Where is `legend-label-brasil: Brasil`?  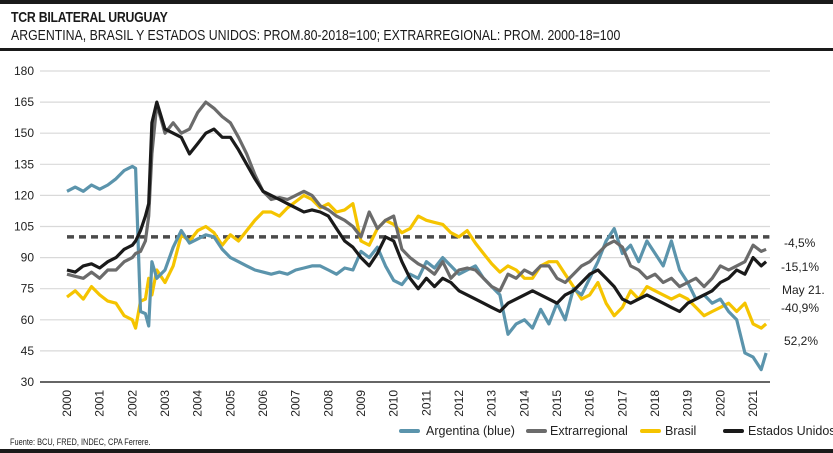
legend-label-brasil: Brasil is located at coordinates (680, 431).